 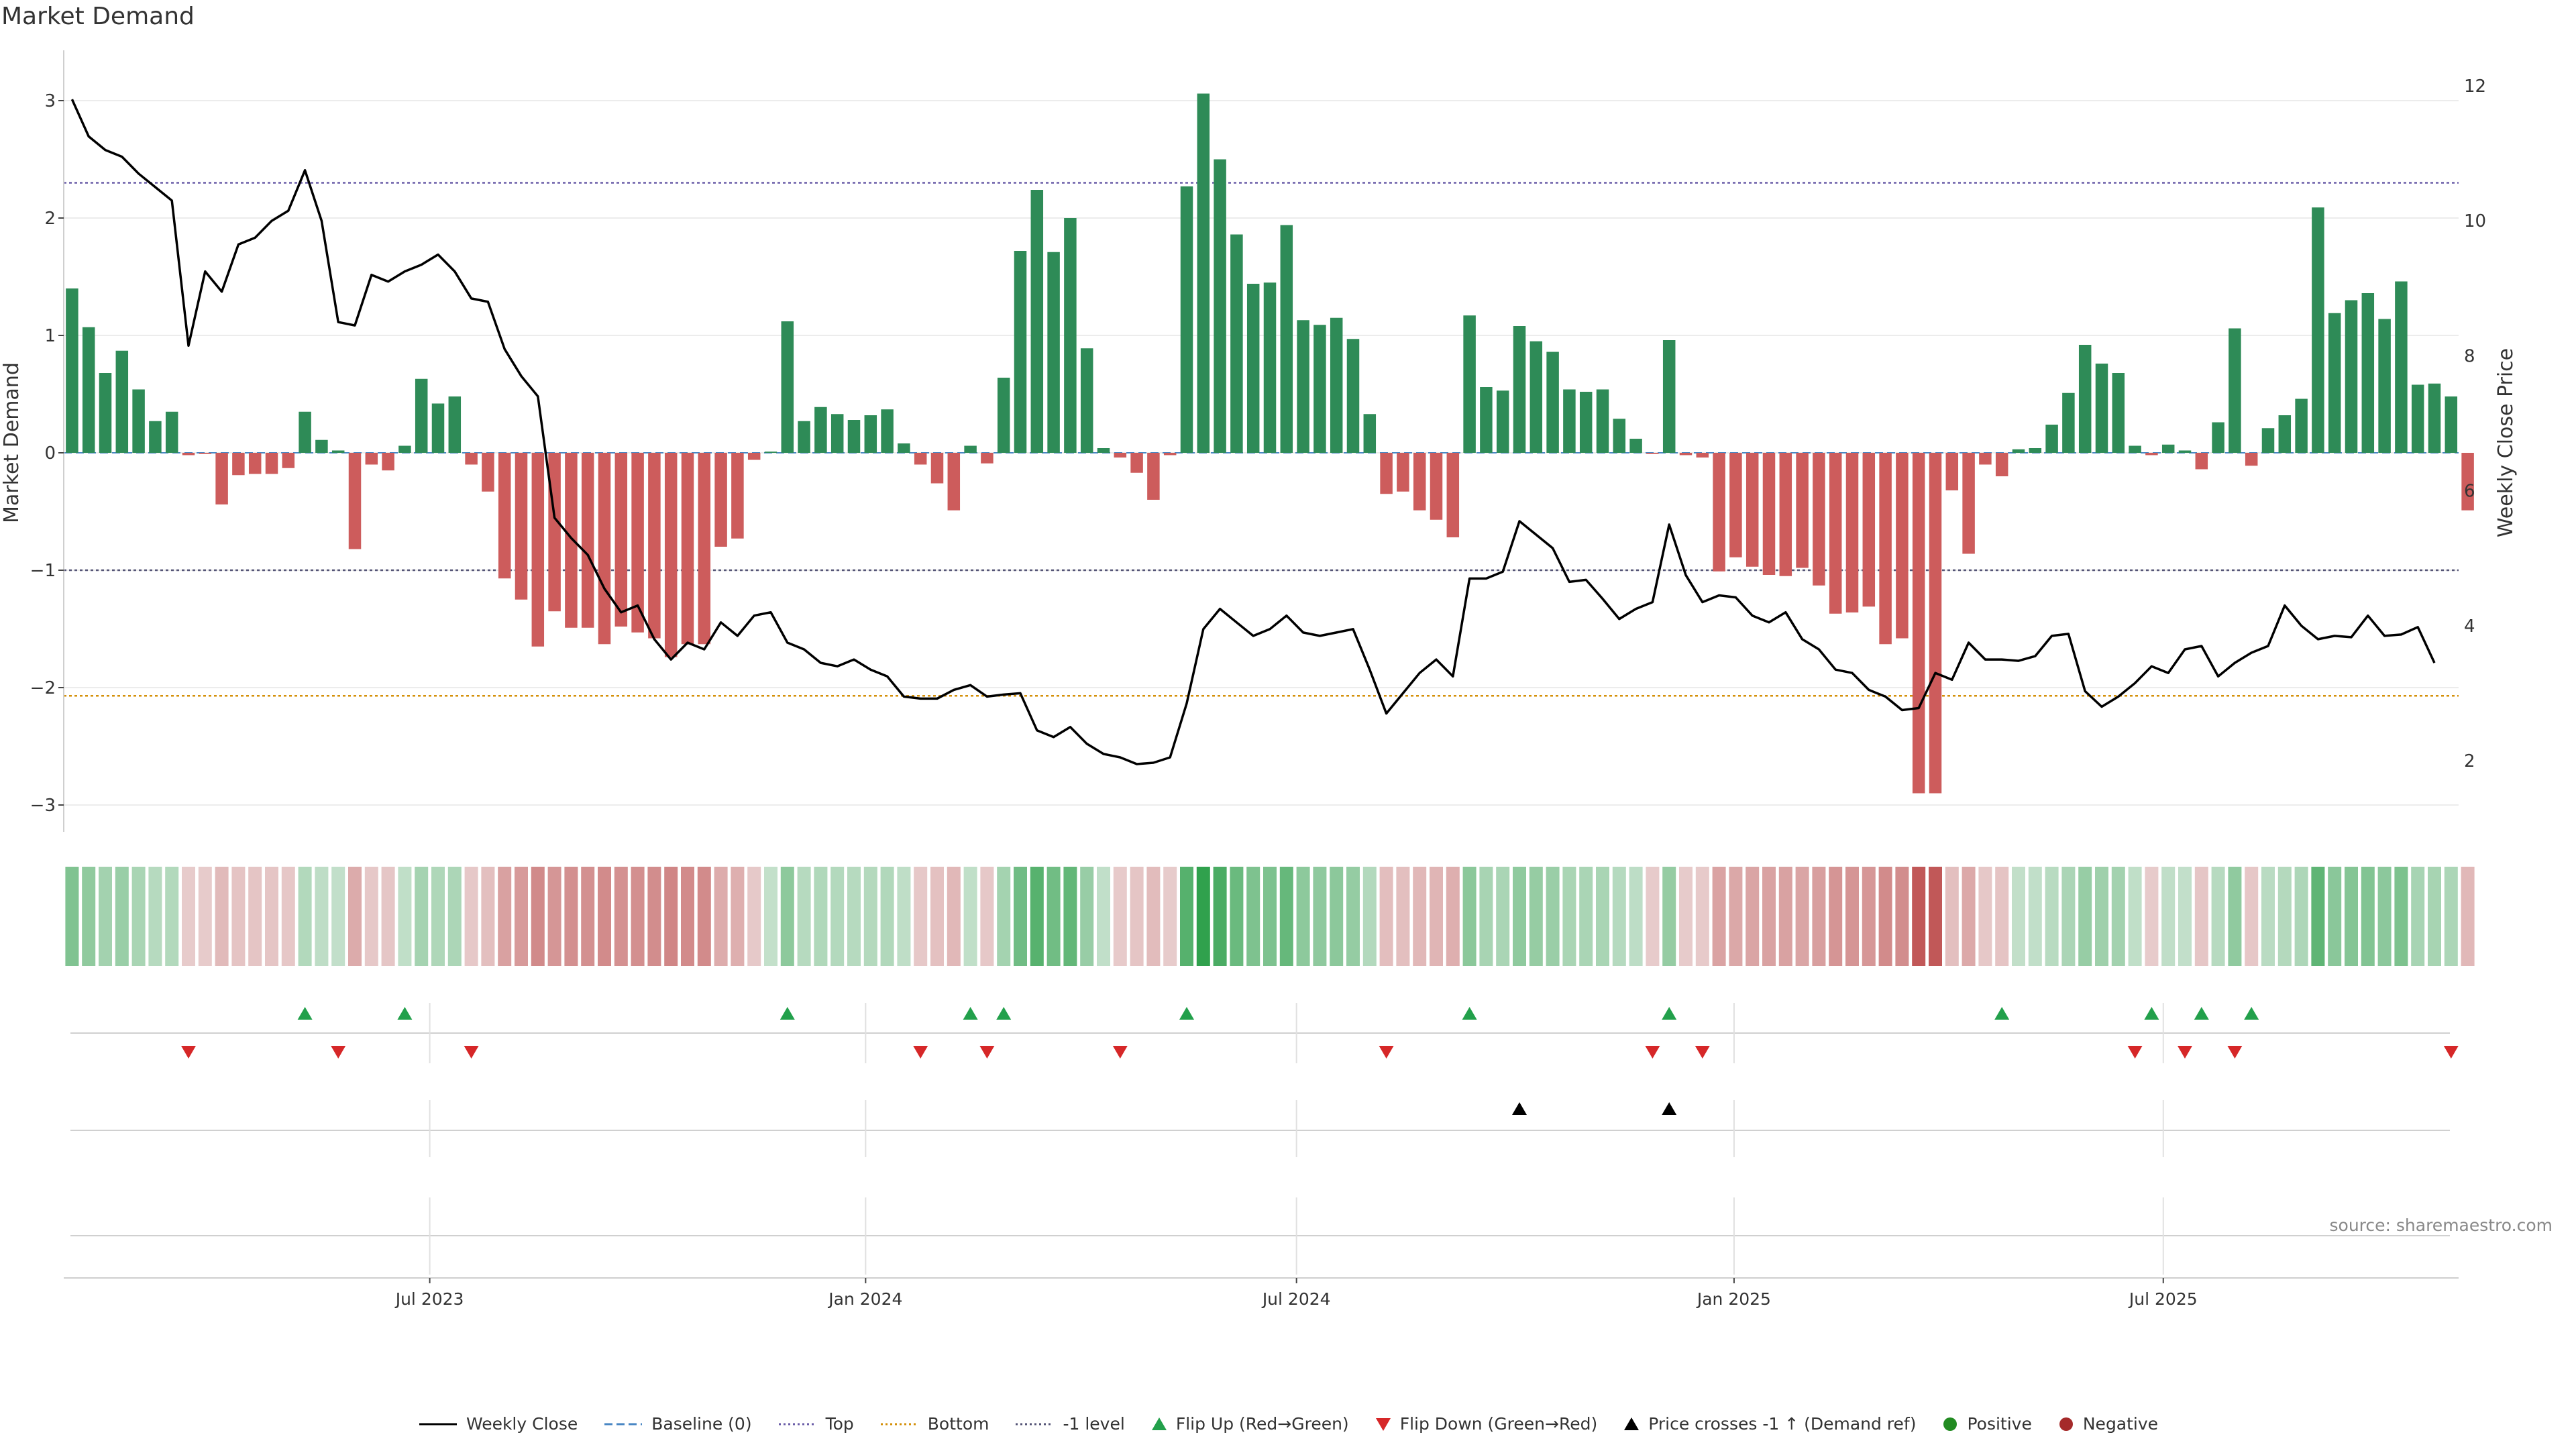 I want to click on legend-item: Flip Down (Green→Red), so click(x=1486, y=1424).